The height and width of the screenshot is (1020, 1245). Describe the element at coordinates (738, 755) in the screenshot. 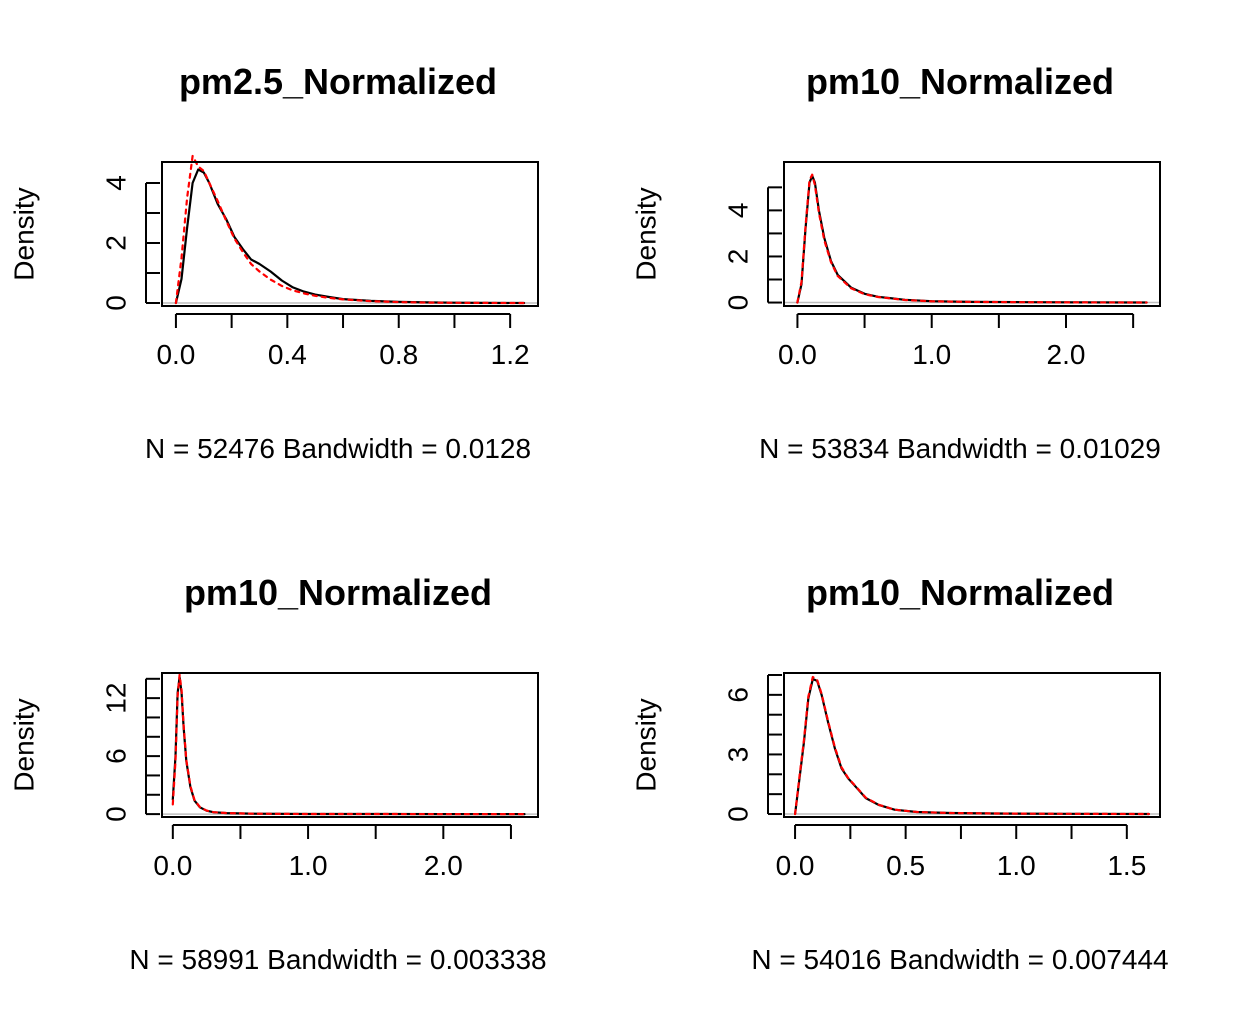

I see `y-tick-label: 3` at that location.